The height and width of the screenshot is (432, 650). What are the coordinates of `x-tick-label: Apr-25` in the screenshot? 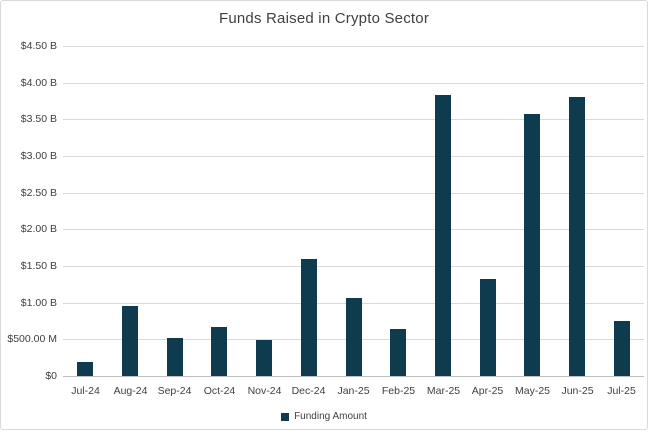 It's located at (487, 391).